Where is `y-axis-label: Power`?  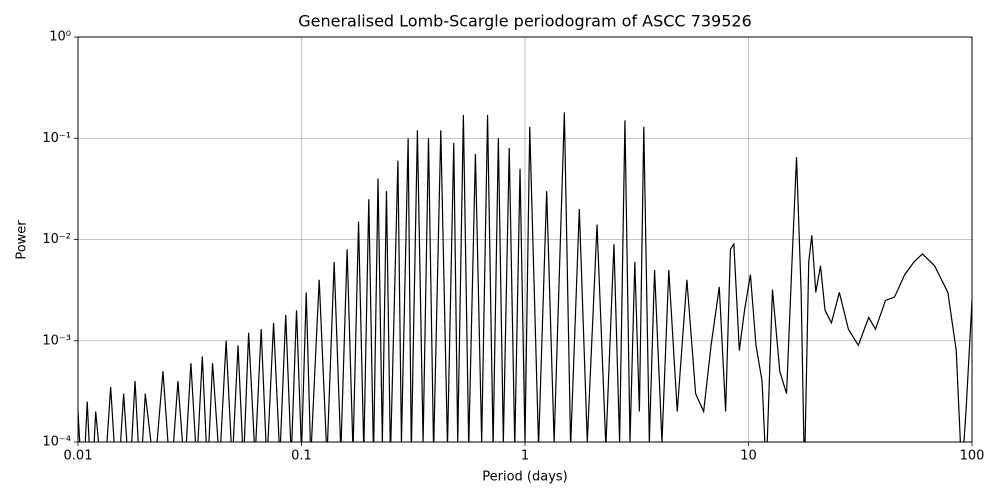 y-axis-label: Power is located at coordinates (22, 240).